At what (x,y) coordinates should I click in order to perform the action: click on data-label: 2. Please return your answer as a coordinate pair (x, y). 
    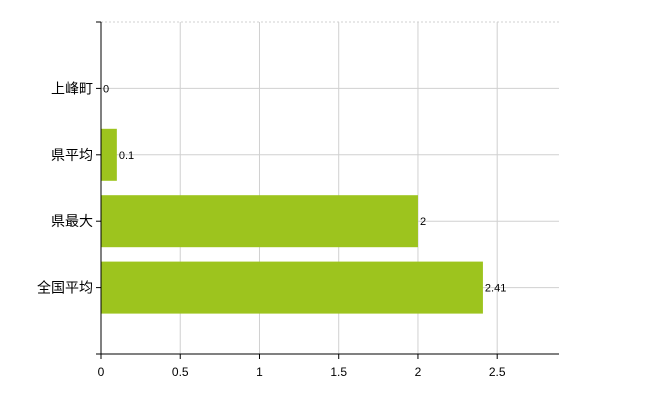
    Looking at the image, I should click on (423, 222).